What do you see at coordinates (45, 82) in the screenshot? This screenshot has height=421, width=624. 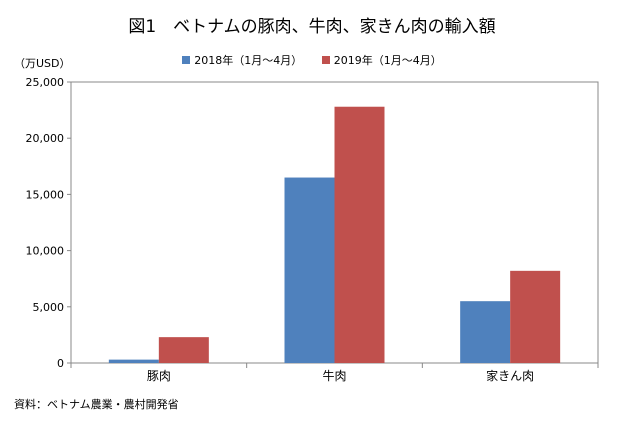 I see `y-tick-label: 25,000` at bounding box center [45, 82].